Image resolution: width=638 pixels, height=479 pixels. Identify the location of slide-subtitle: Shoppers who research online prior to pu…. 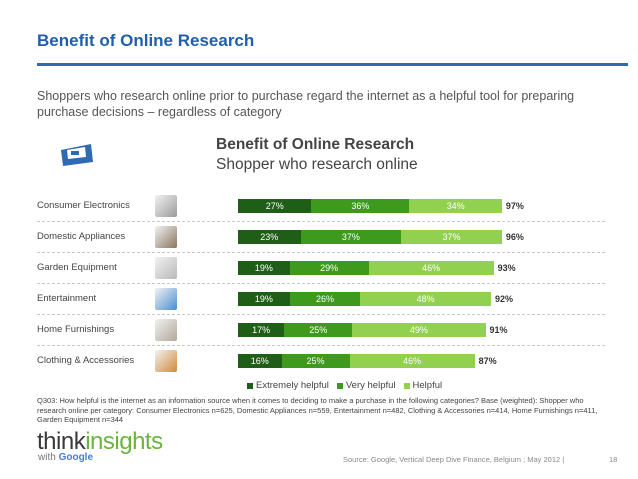
(306, 104).